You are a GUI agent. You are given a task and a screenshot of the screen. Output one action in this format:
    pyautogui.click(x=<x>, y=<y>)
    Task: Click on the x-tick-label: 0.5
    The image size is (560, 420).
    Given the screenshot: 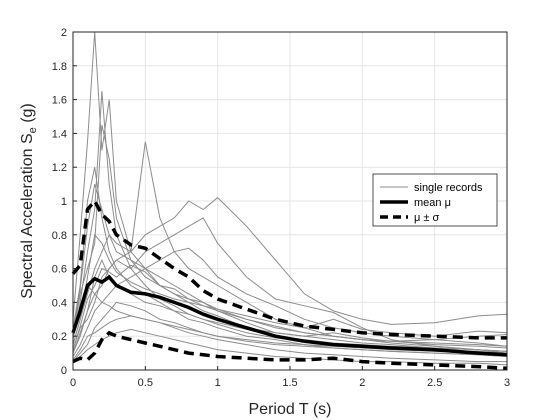 What is the action you would take?
    pyautogui.click(x=145, y=383)
    